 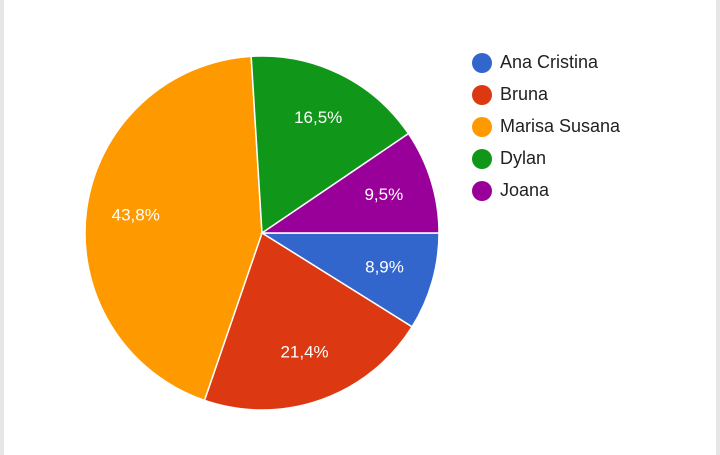 I want to click on legend-label: Ana Cristina, so click(x=549, y=62).